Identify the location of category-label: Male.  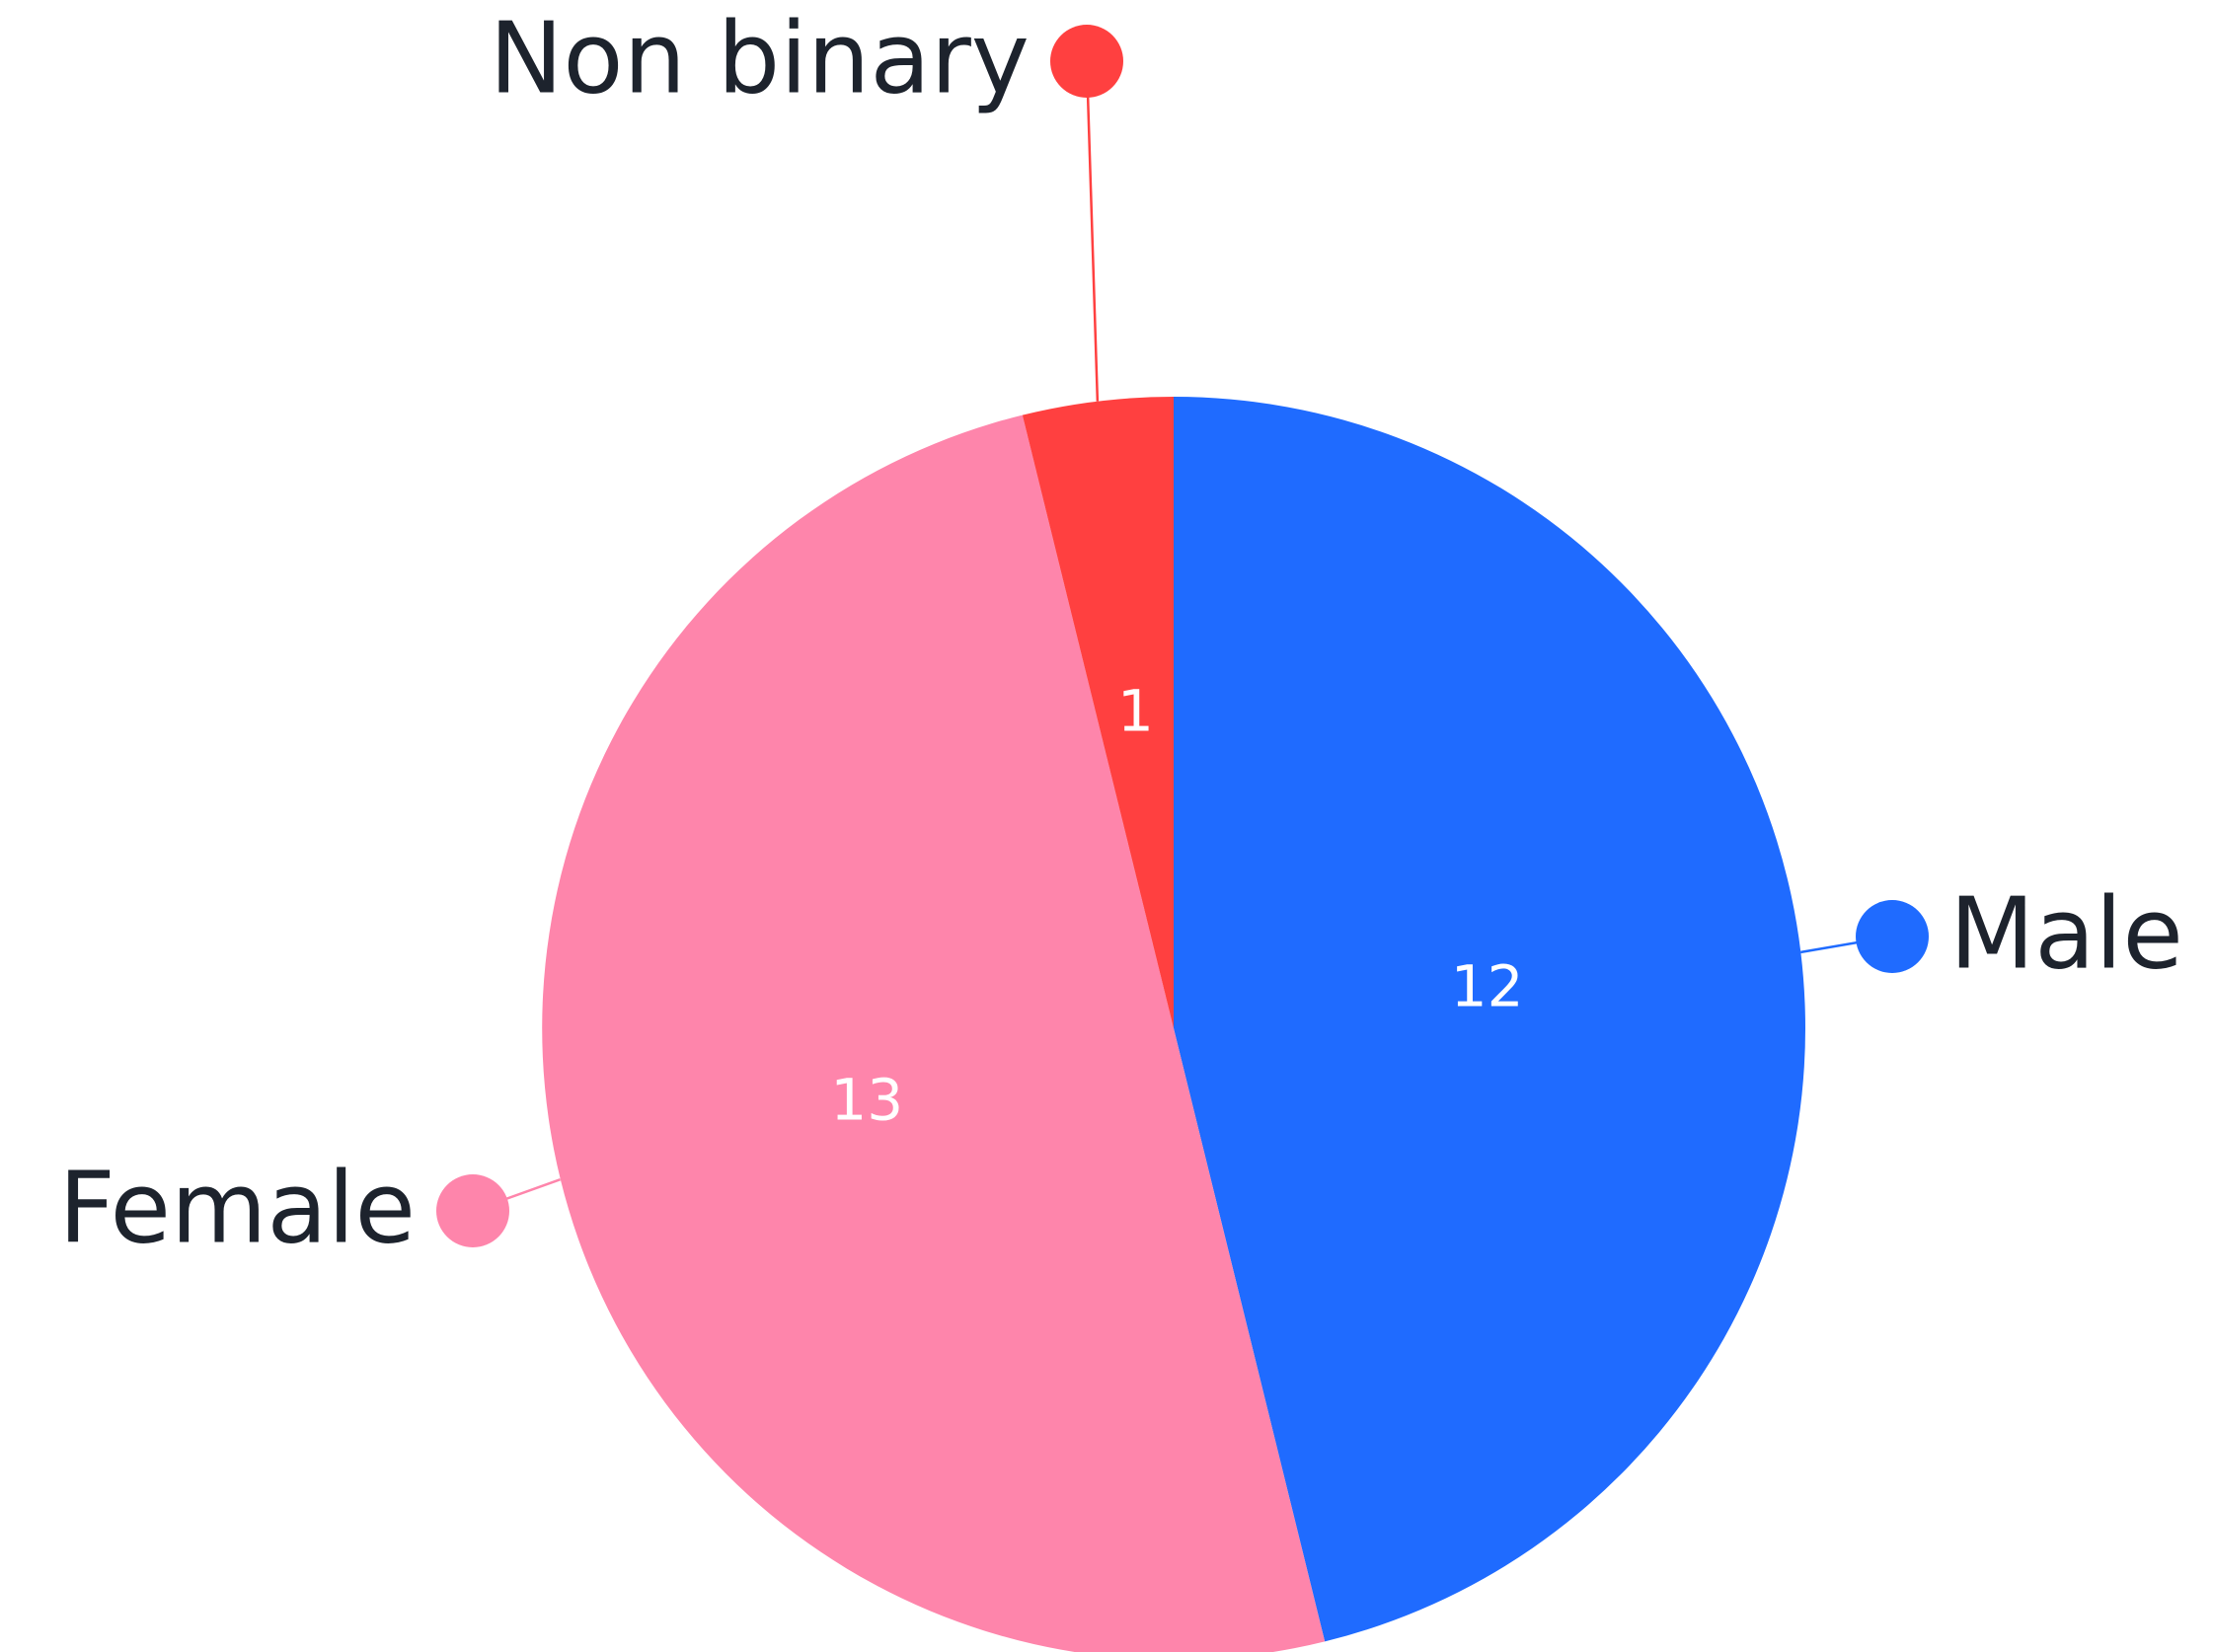
(2066, 933).